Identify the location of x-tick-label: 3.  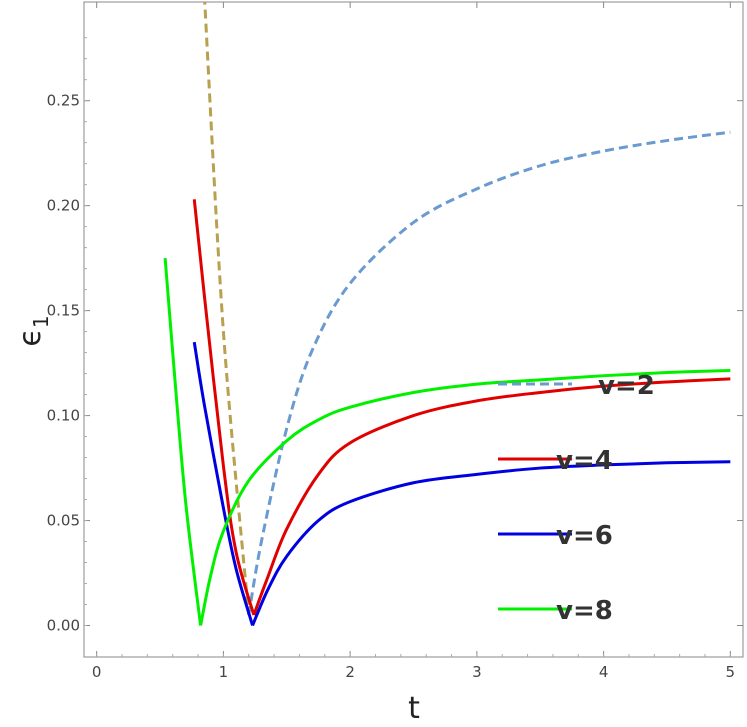
(477, 672).